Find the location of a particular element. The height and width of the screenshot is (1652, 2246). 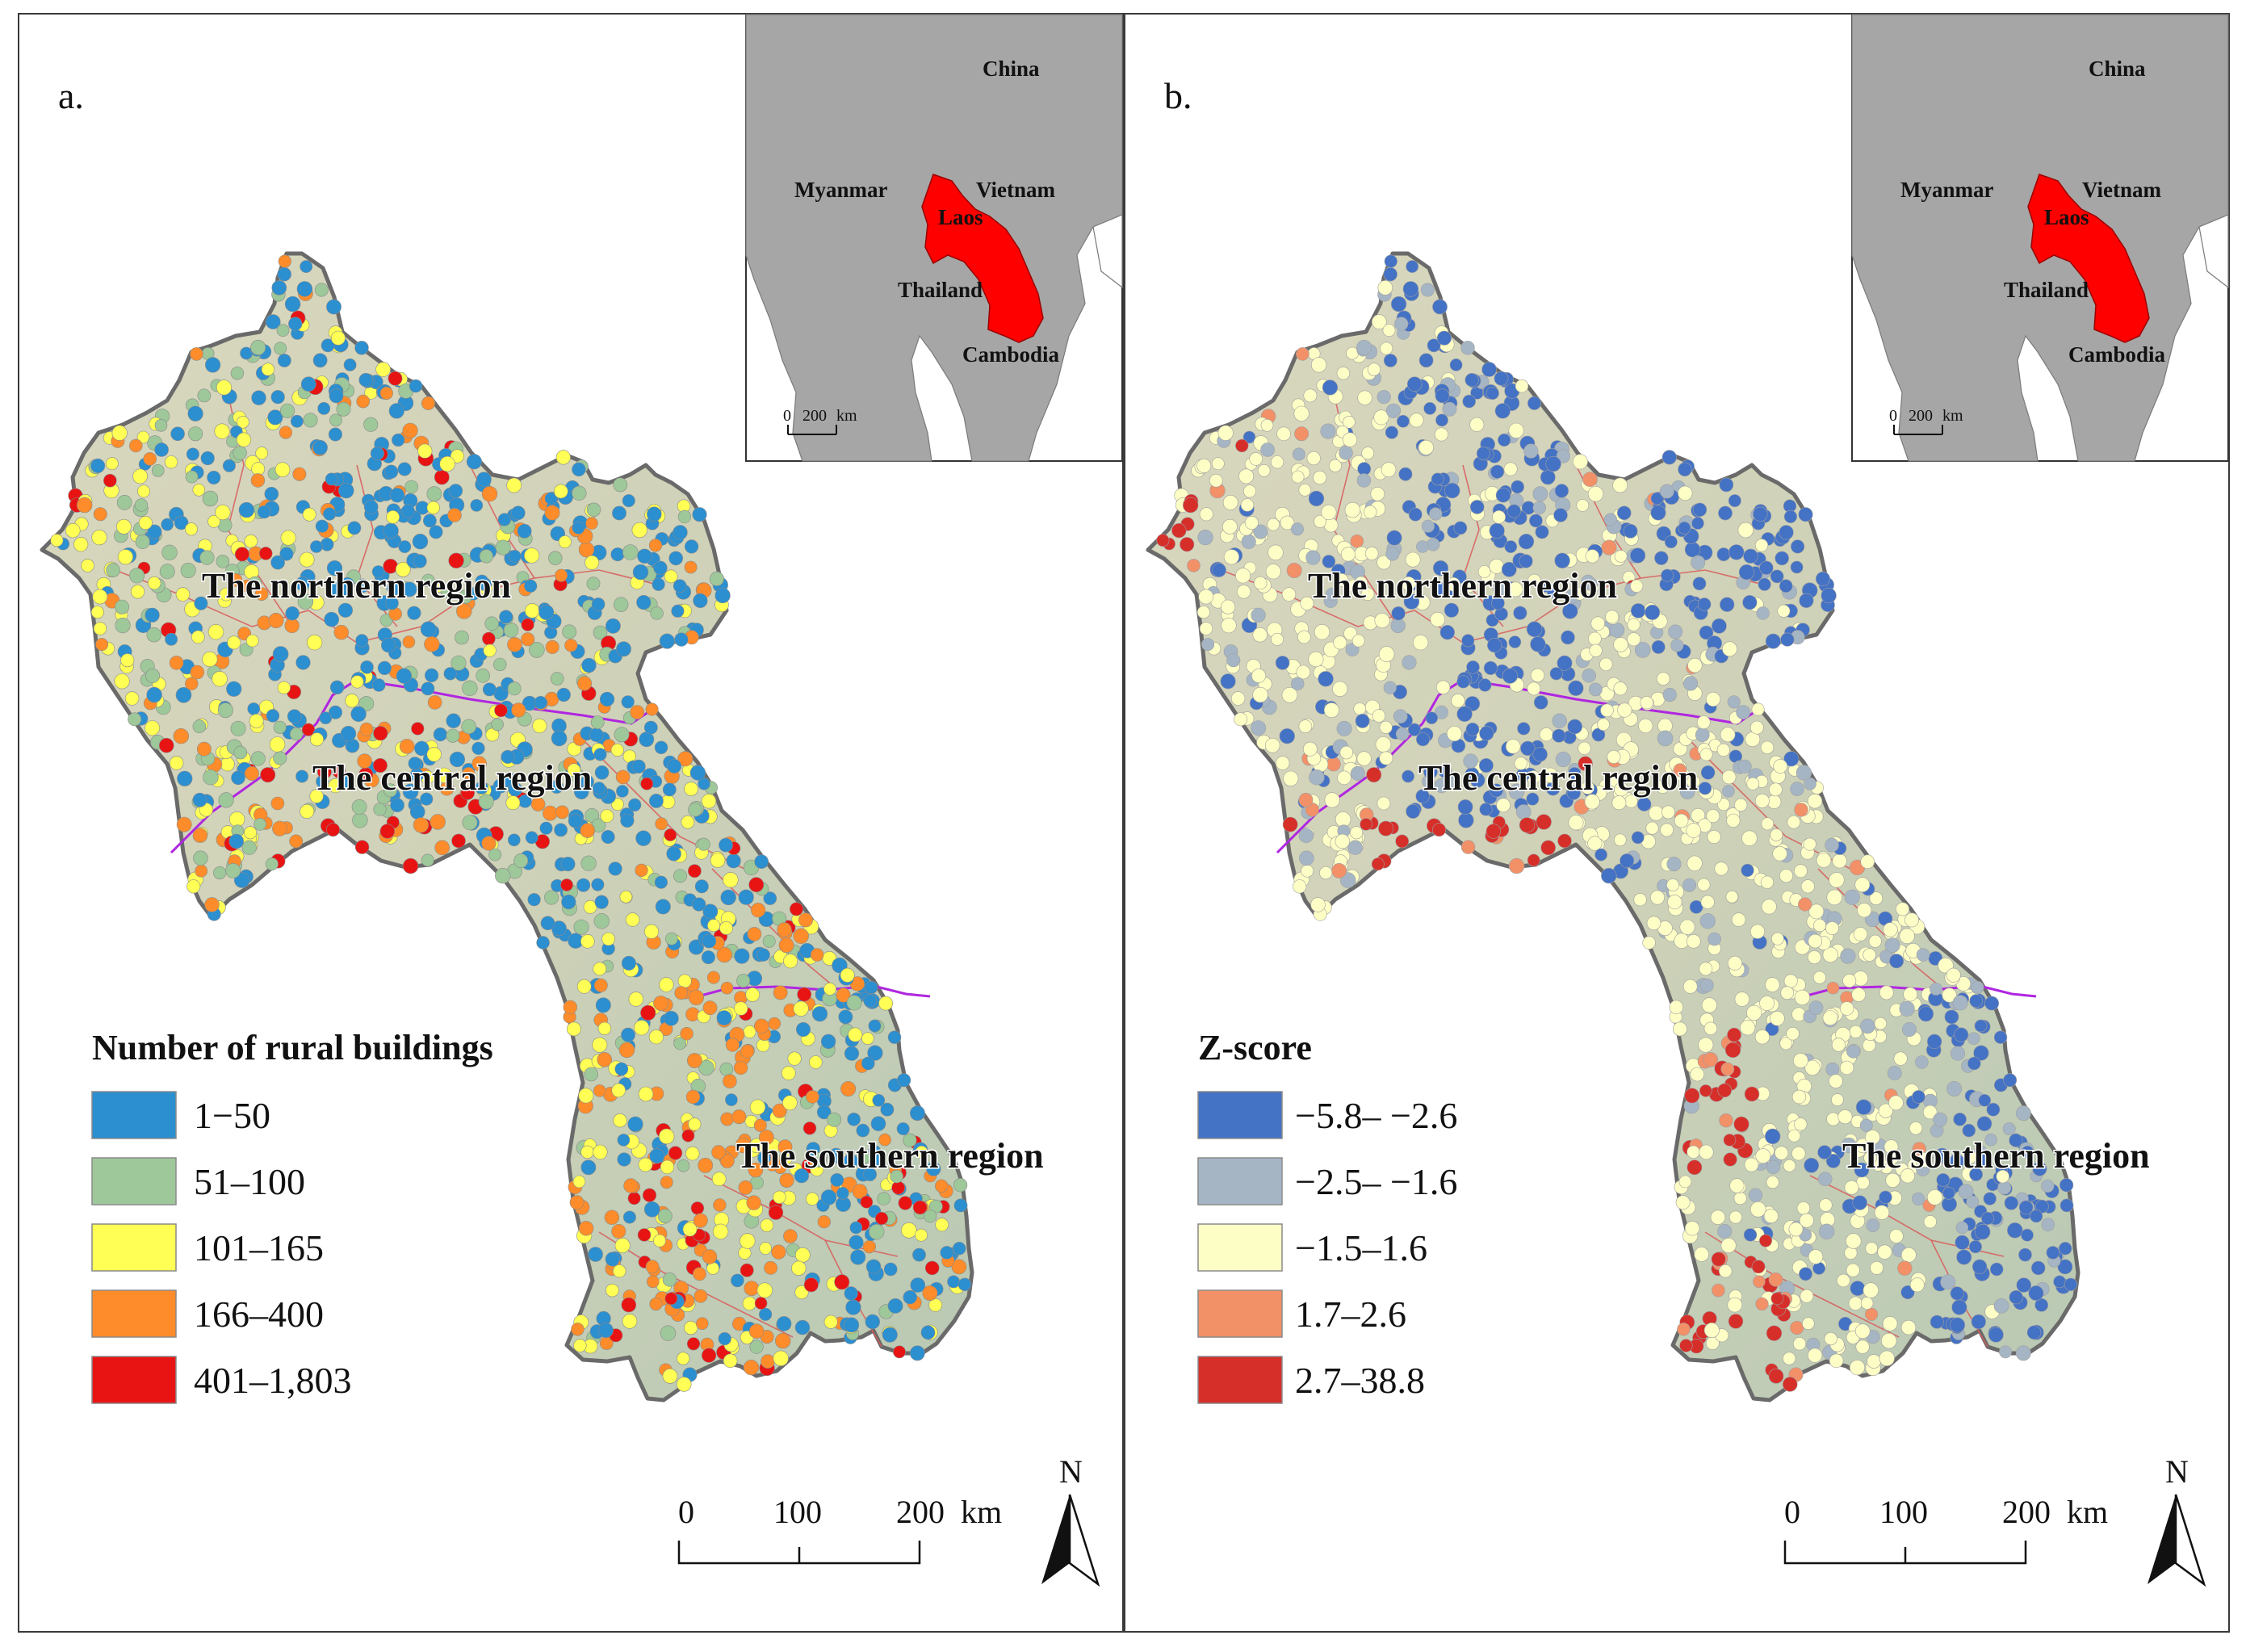

inset-scale-unit: km is located at coordinates (847, 416).